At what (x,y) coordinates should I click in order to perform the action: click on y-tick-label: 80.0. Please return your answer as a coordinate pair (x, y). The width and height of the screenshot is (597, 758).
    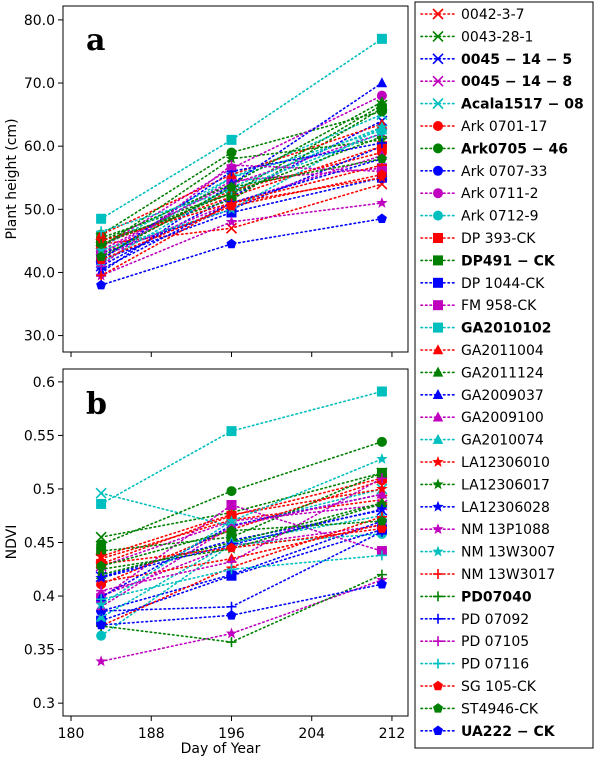
    Looking at the image, I should click on (39, 21).